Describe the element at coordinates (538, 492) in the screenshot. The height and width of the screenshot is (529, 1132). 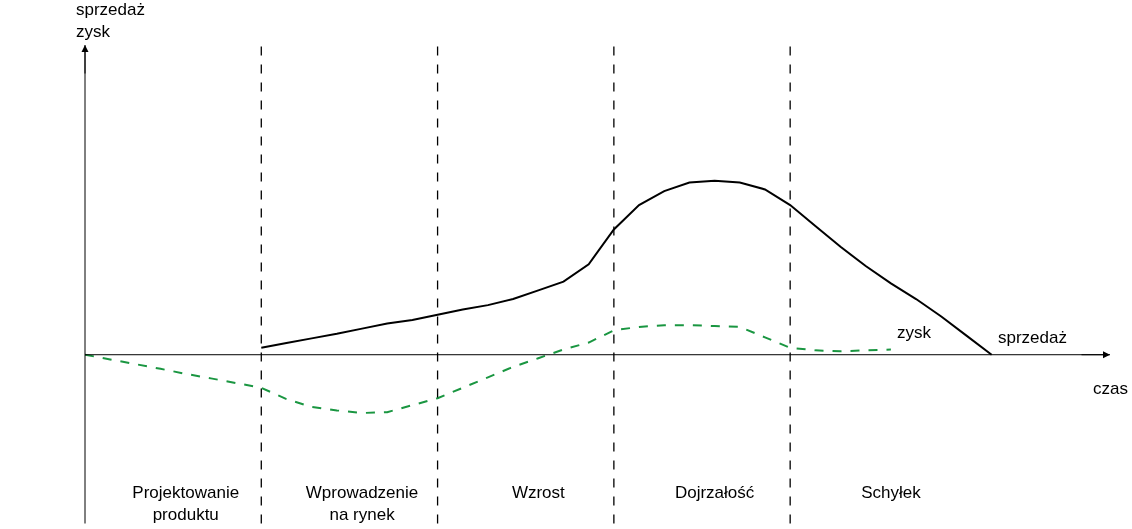
I see `x-tick-label: Wzrost` at that location.